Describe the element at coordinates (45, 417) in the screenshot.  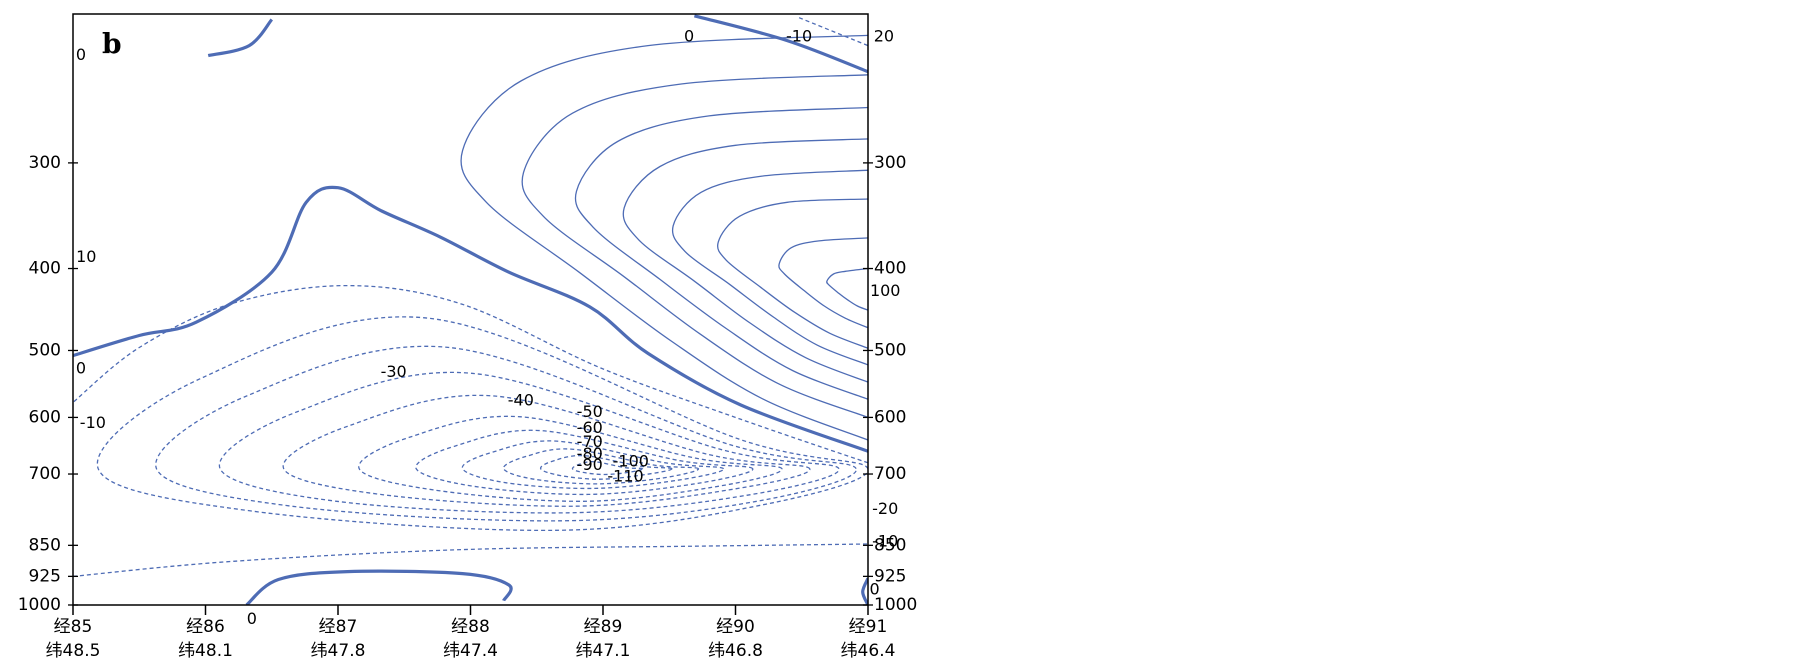
I see `y-tick-label-left: 600` at that location.